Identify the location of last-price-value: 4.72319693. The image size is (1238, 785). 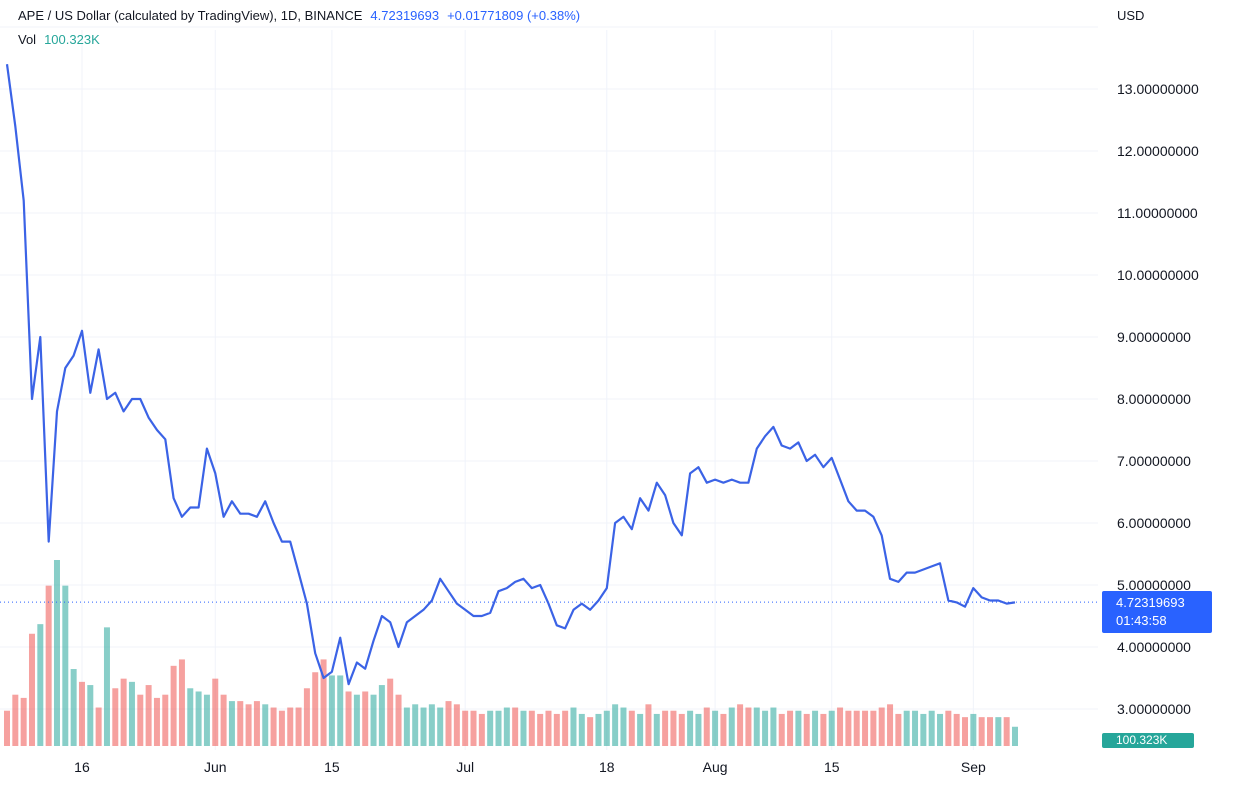
(1150, 602).